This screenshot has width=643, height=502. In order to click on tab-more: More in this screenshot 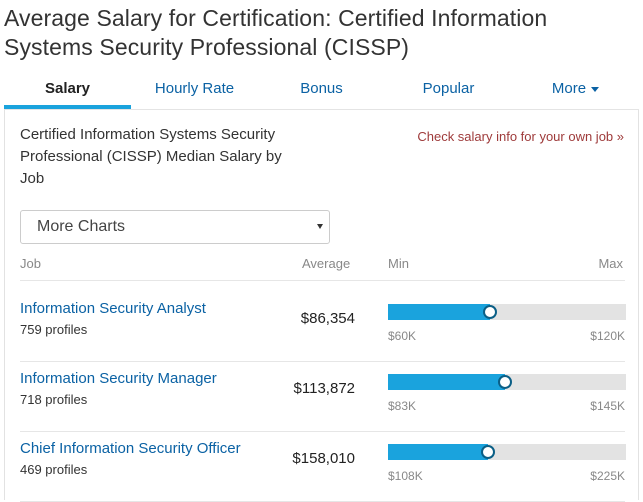, I will do `click(575, 90)`.